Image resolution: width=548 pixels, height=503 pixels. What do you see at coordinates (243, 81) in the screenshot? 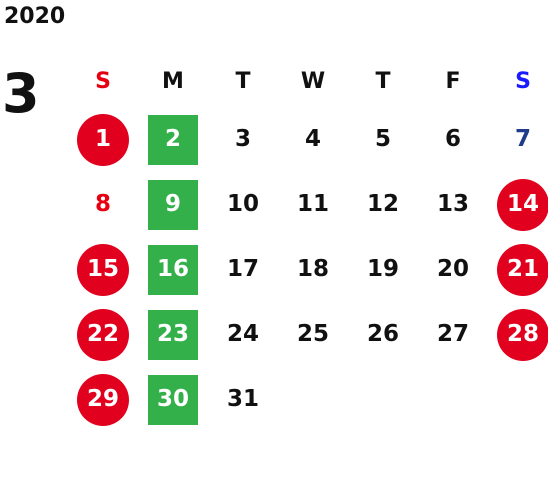
I see `weekday-header-tue: T` at bounding box center [243, 81].